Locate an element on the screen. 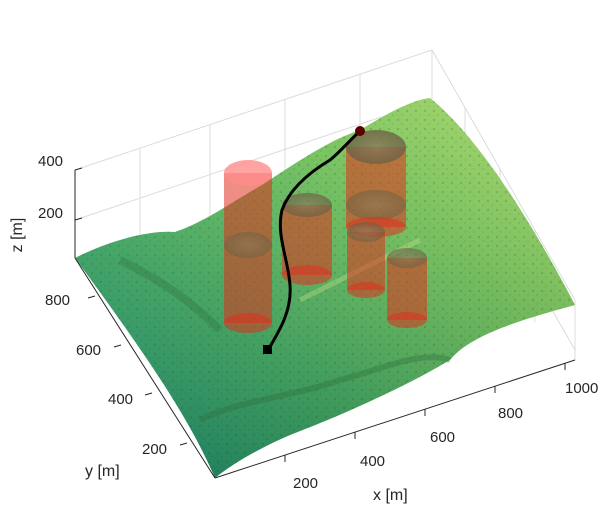  start-marker is located at coordinates (267, 349).